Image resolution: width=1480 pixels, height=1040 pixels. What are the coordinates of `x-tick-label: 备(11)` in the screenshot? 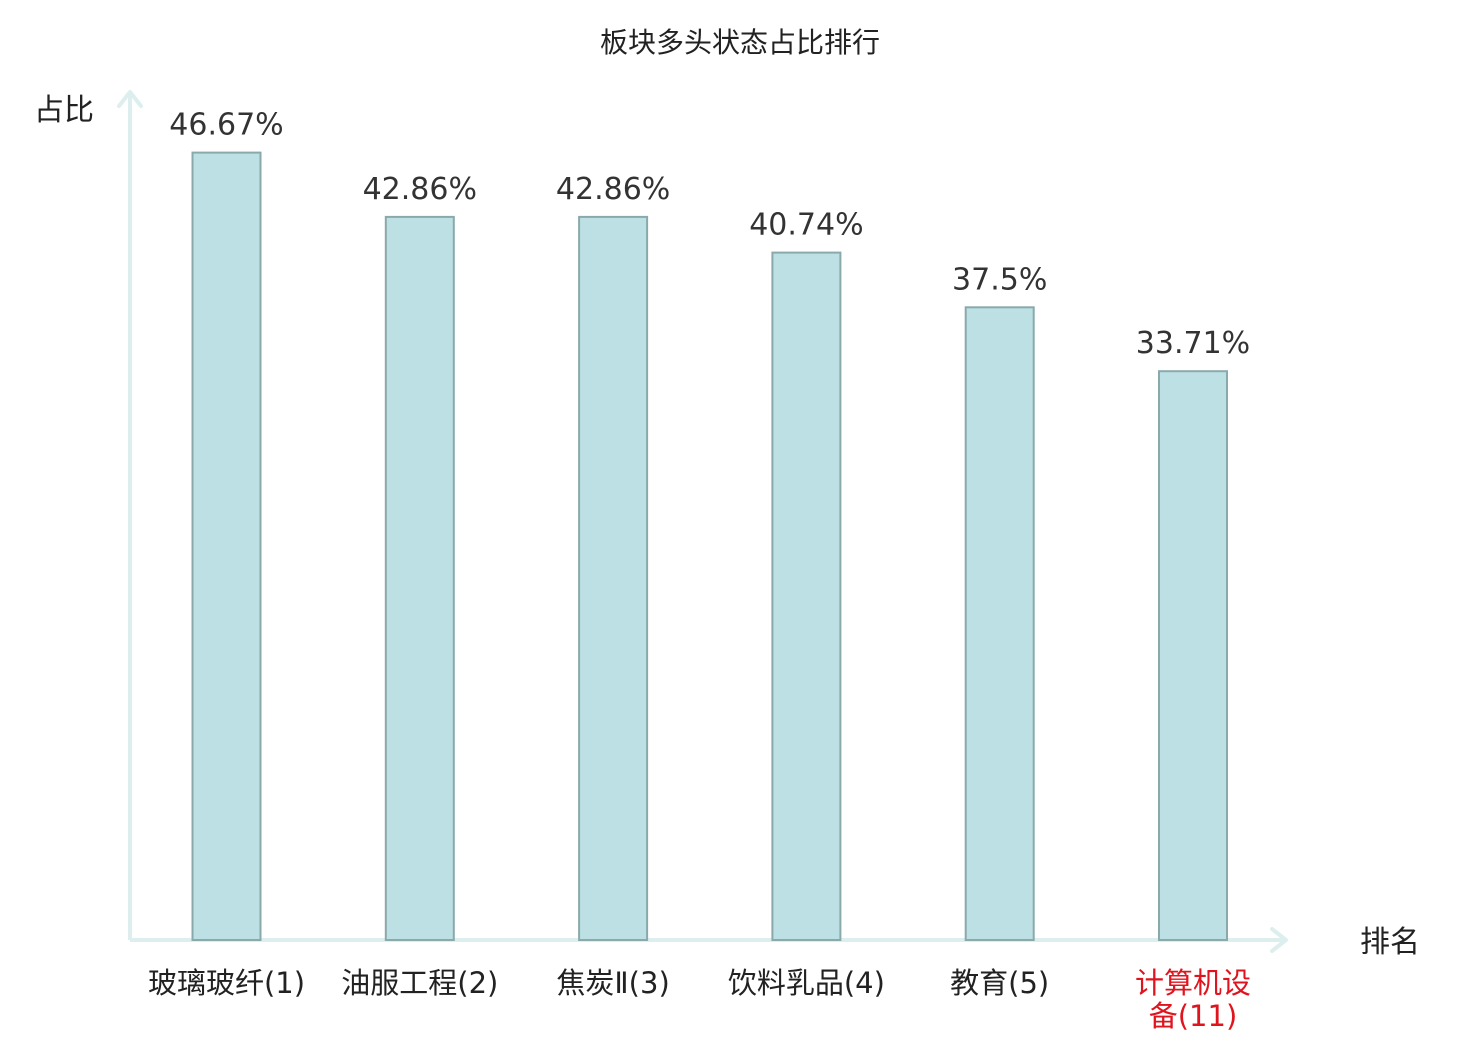 It's located at (1193, 1016).